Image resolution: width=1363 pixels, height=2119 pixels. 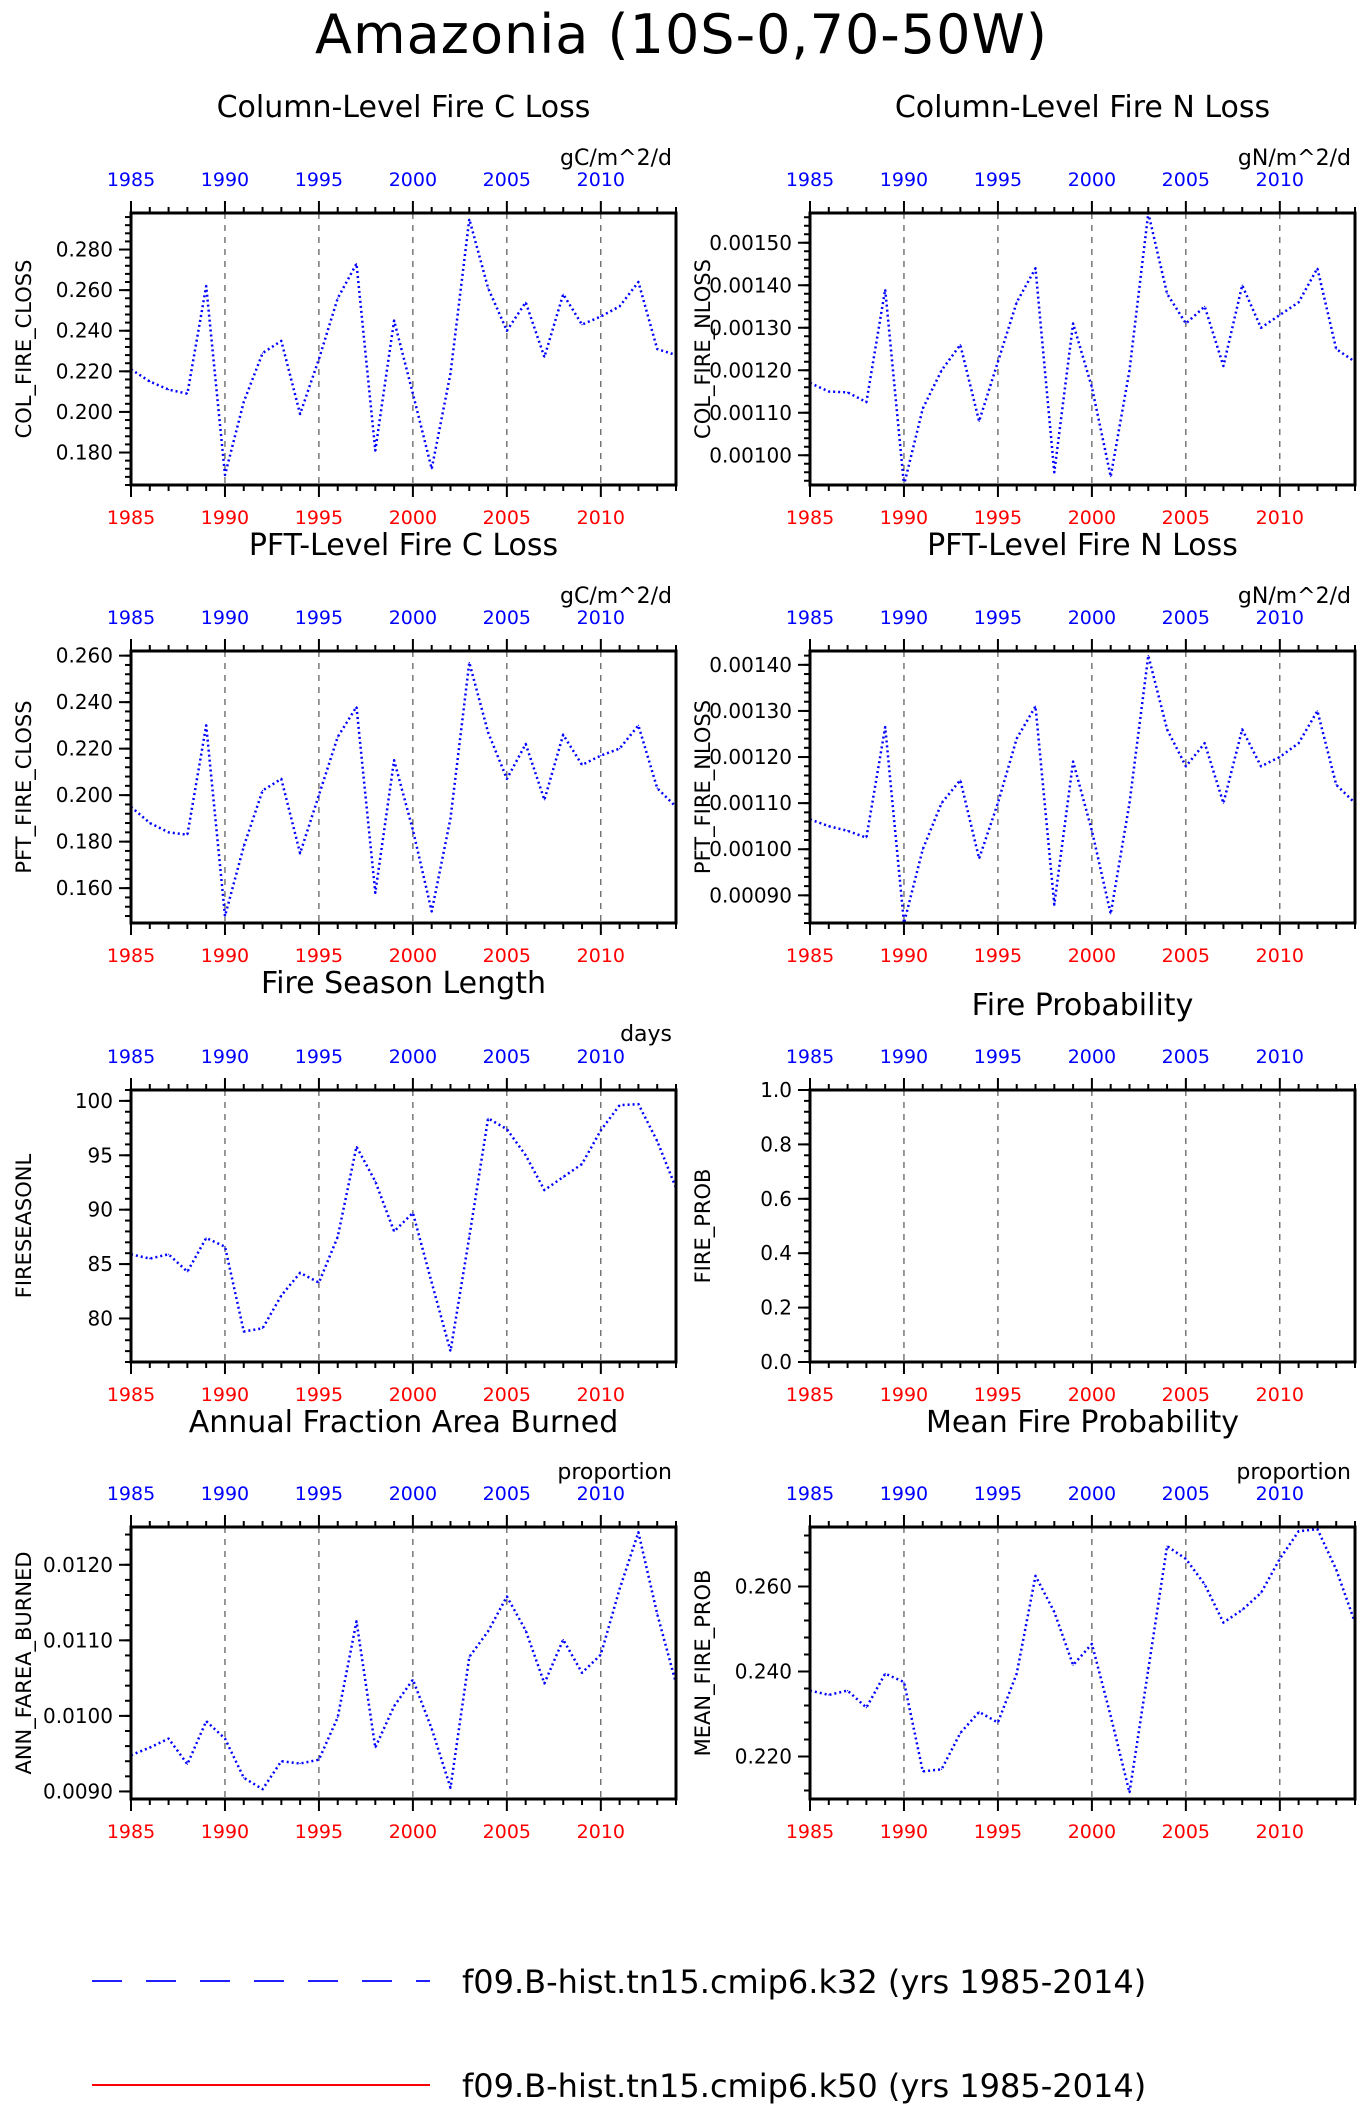 I want to click on y-tick-label: 0.8, so click(x=776, y=1144).